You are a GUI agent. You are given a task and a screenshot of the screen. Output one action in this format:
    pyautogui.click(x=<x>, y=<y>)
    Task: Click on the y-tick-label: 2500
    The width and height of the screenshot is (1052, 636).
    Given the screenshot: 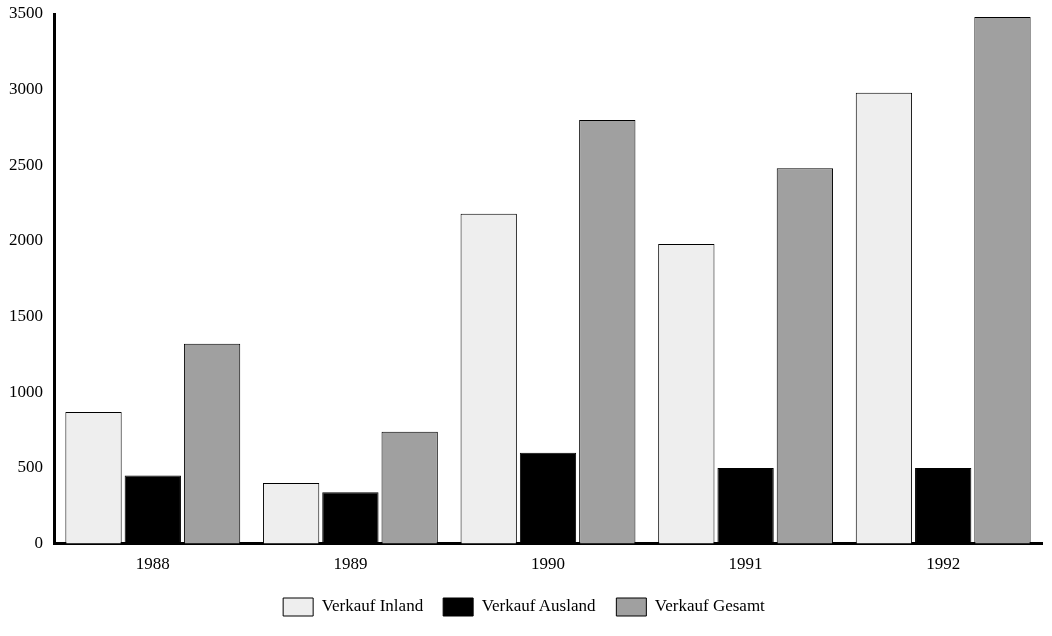 What is the action you would take?
    pyautogui.click(x=26, y=164)
    